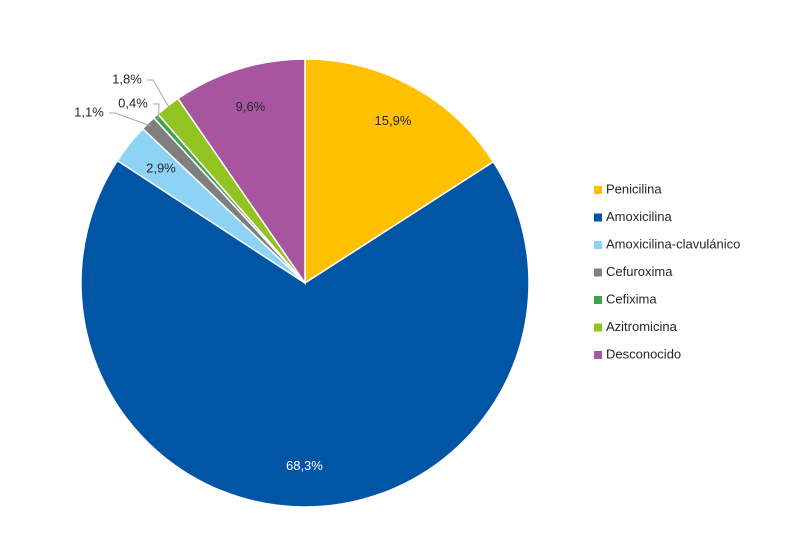 Image resolution: width=812 pixels, height=544 pixels. What do you see at coordinates (643, 353) in the screenshot?
I see `legend-label: Desconocido` at bounding box center [643, 353].